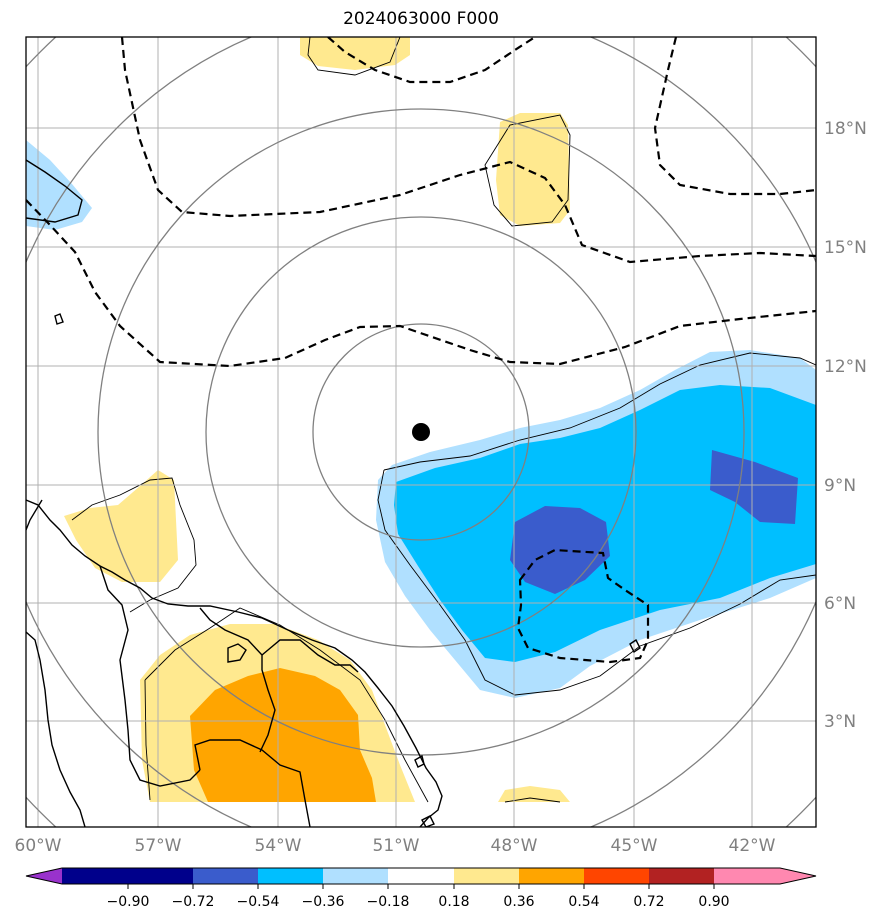 Image resolution: width=886 pixels, height=924 pixels. I want to click on lon-tick-label: 48°W, so click(514, 846).